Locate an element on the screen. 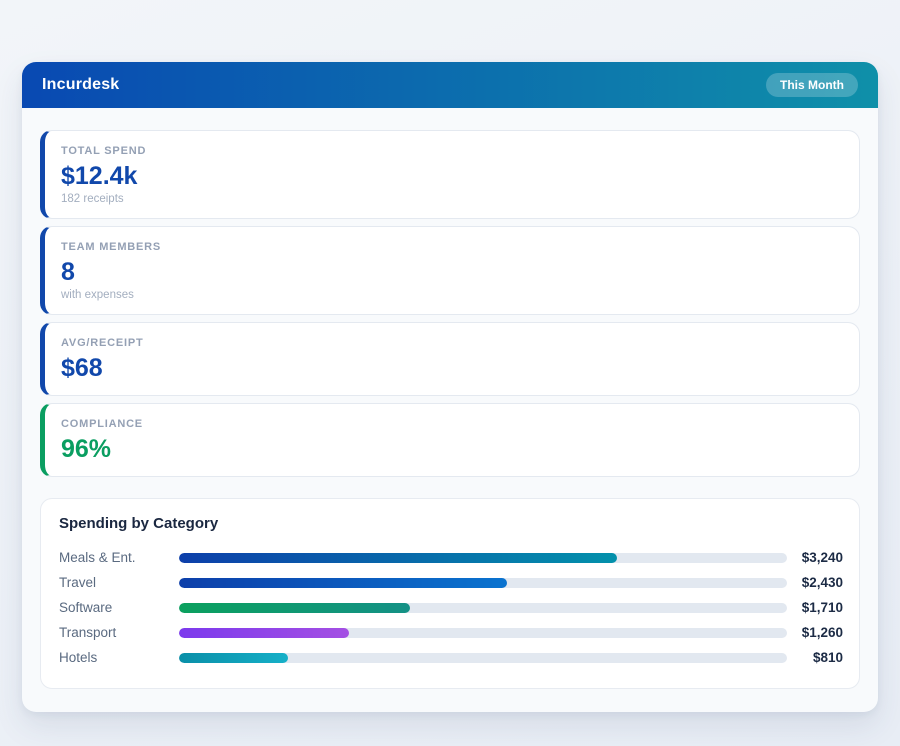 The image size is (900, 746). stat-label: COMPLIANCE is located at coordinates (102, 424).